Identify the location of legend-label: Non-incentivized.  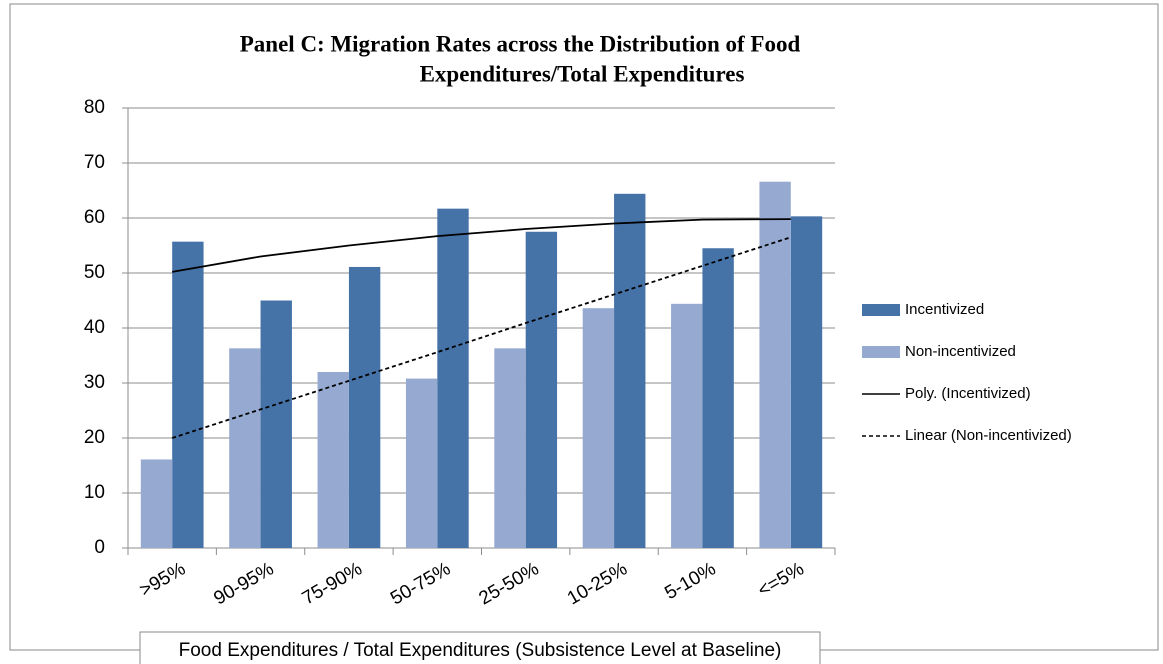
(960, 351).